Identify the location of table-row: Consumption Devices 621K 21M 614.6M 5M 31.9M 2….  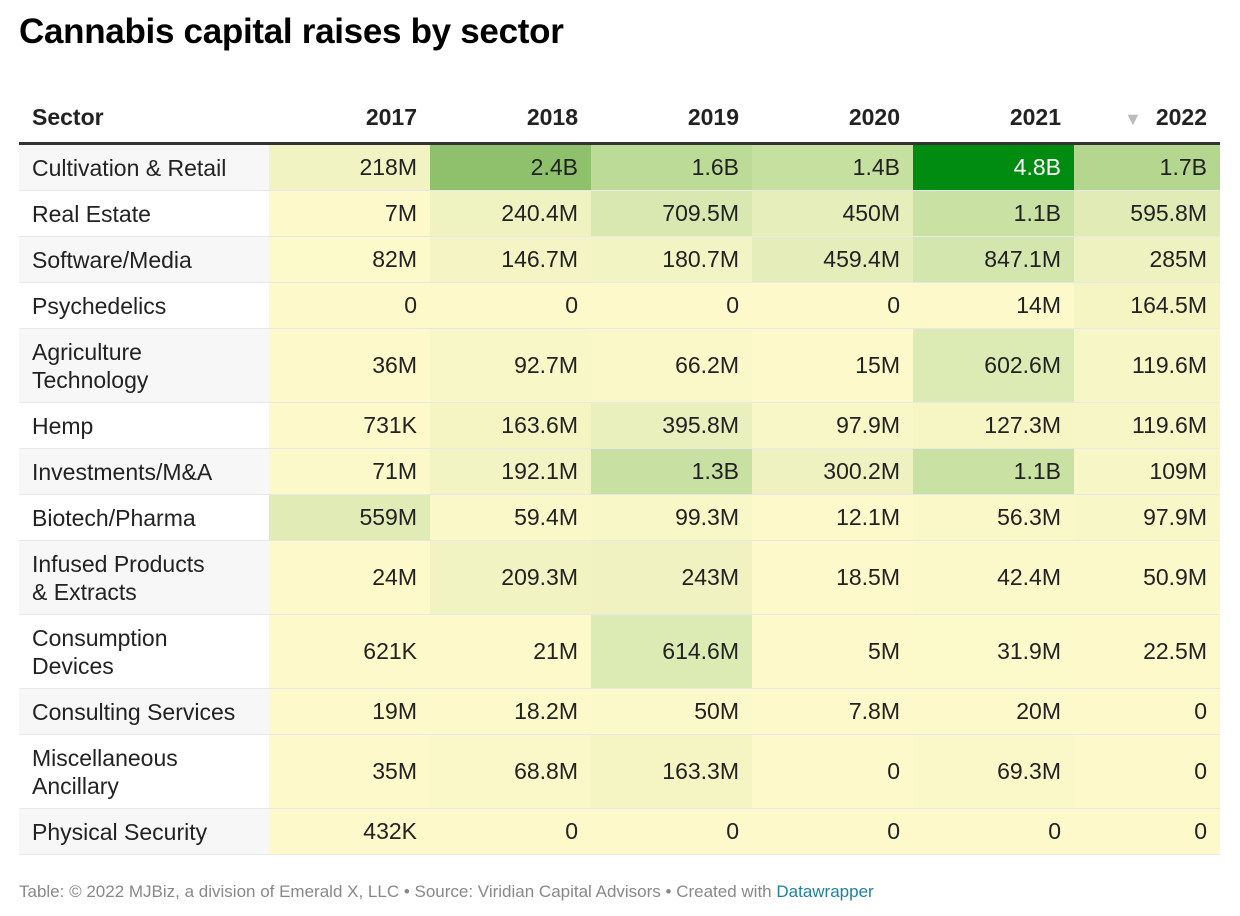
(619, 651).